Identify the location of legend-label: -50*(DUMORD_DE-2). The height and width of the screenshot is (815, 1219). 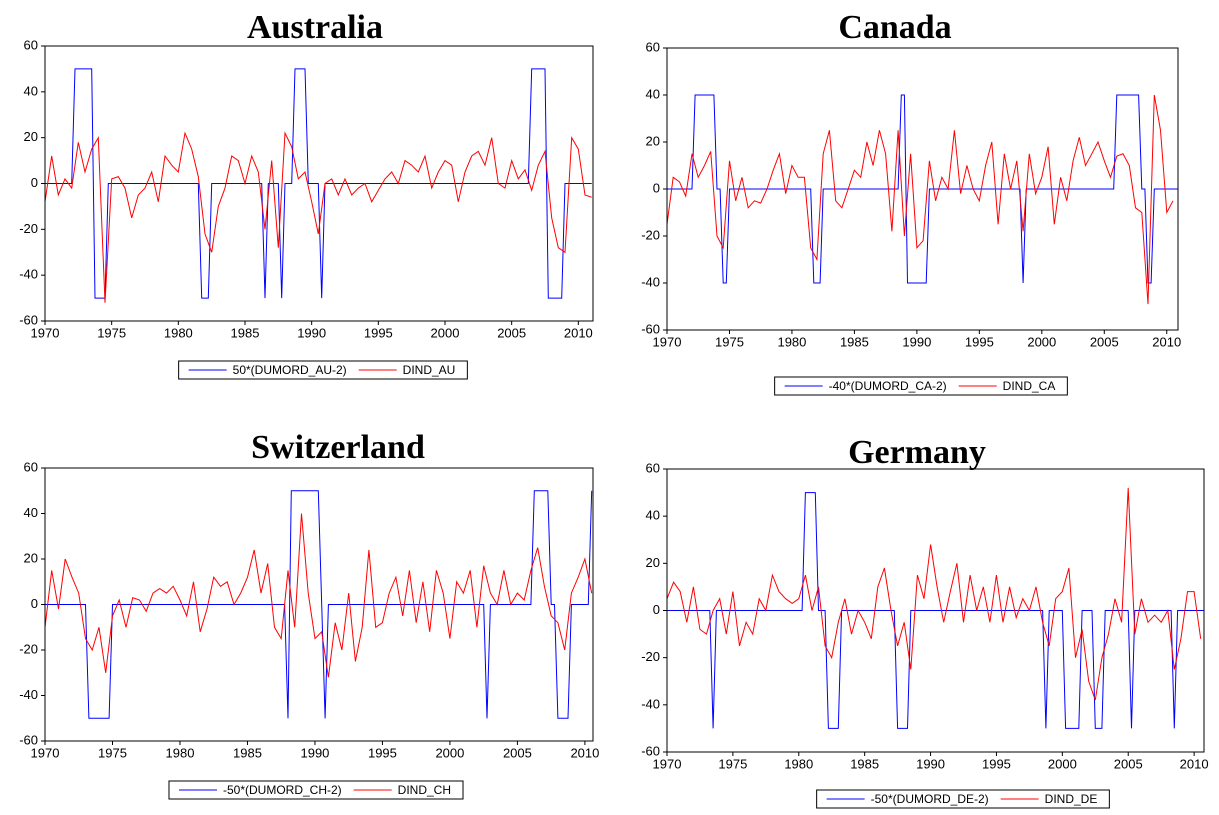
(930, 799).